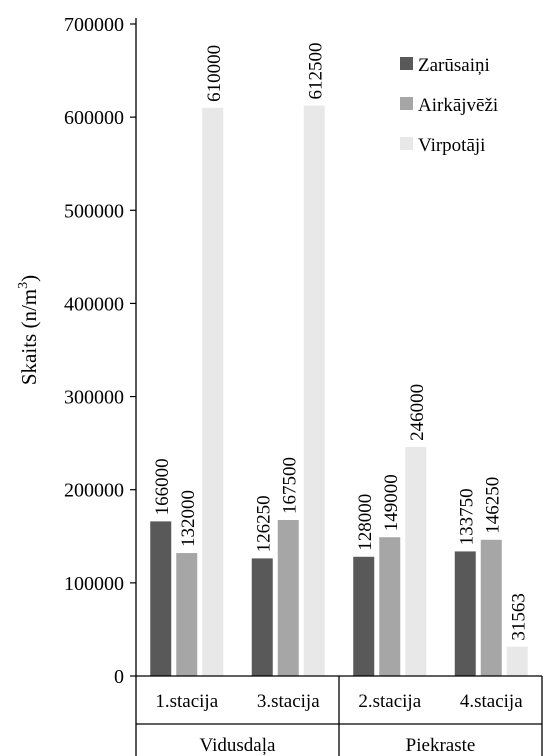  Describe the element at coordinates (29, 278) in the screenshot. I see `y-axis-label-suffix: )` at that location.